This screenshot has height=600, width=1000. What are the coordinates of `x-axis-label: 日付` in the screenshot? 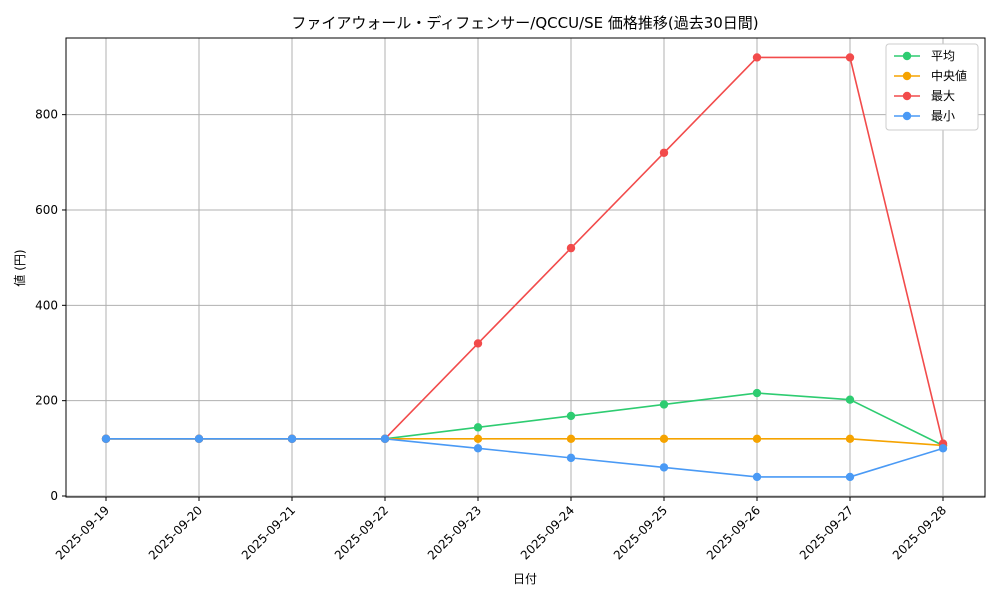 It's located at (525, 579).